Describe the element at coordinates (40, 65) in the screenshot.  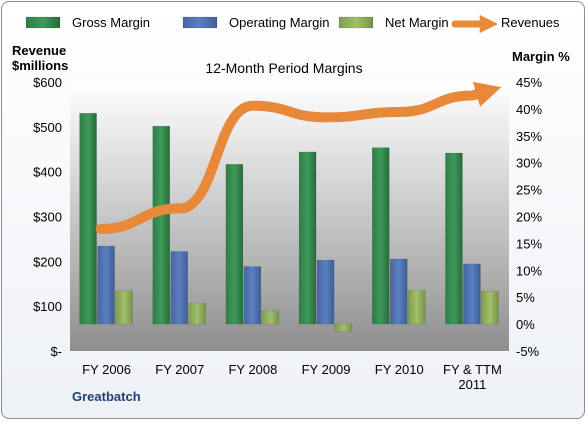
I see `left-axis-title-line2: $millions` at that location.